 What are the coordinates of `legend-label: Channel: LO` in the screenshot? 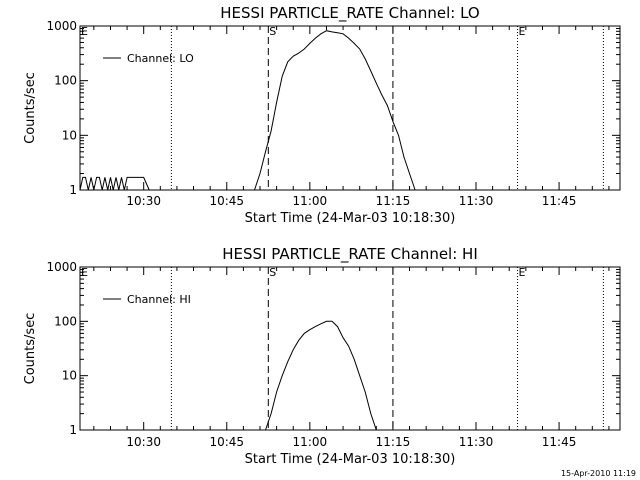 It's located at (160, 58).